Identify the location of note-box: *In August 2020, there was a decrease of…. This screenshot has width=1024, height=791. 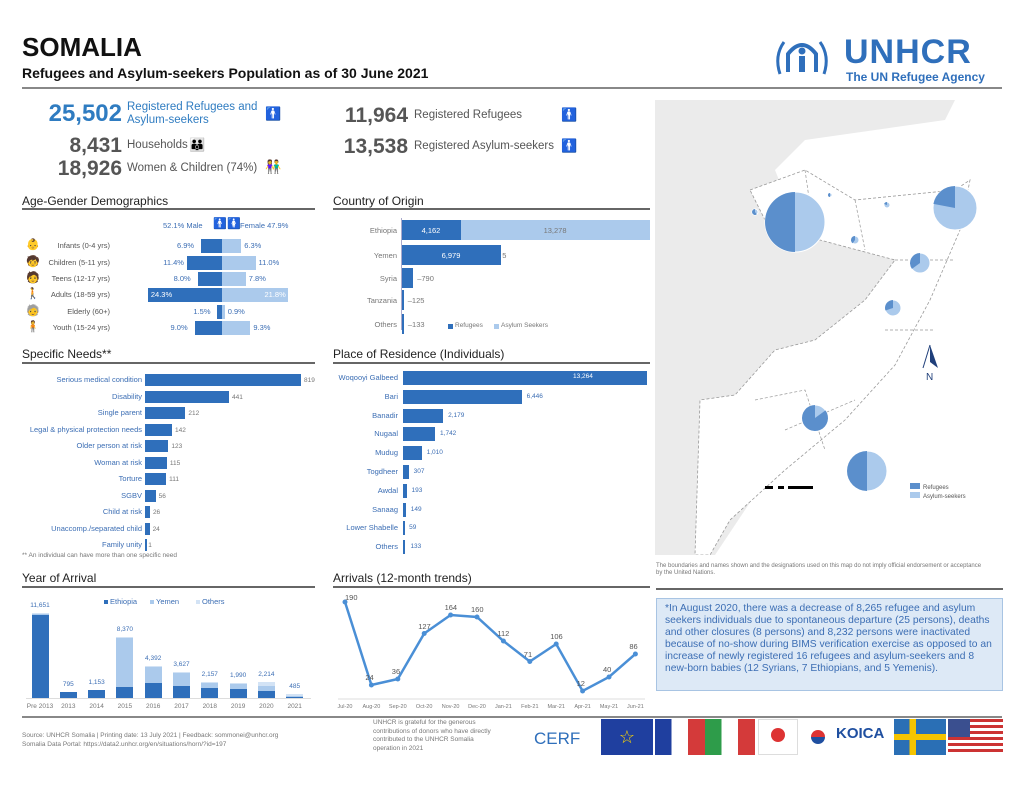
(829, 644).